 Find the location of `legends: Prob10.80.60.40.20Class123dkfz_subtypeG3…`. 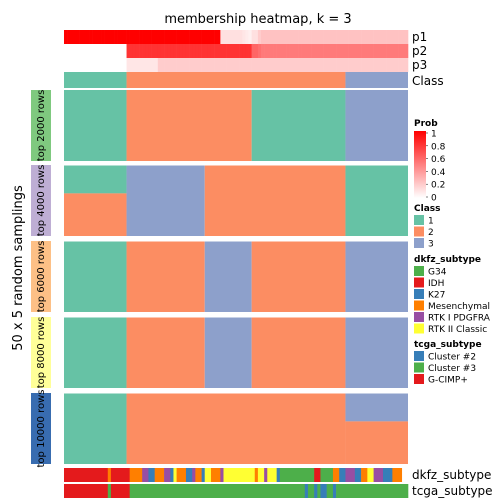

legends: Prob10.80.60.40.20Class123dkfz_subtypeG3… is located at coordinates (452, 252).